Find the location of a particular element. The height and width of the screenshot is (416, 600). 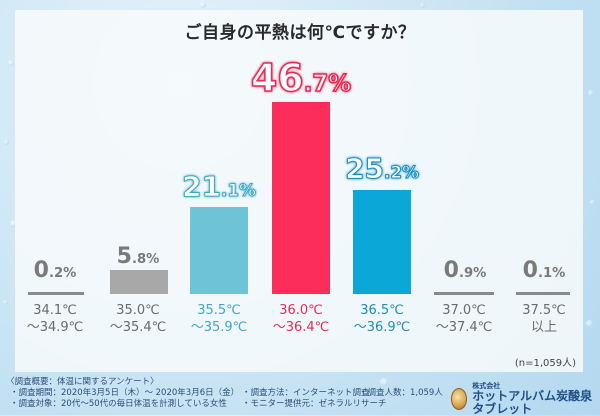

bar-label: 37.5℃ 以上 is located at coordinates (544, 319).